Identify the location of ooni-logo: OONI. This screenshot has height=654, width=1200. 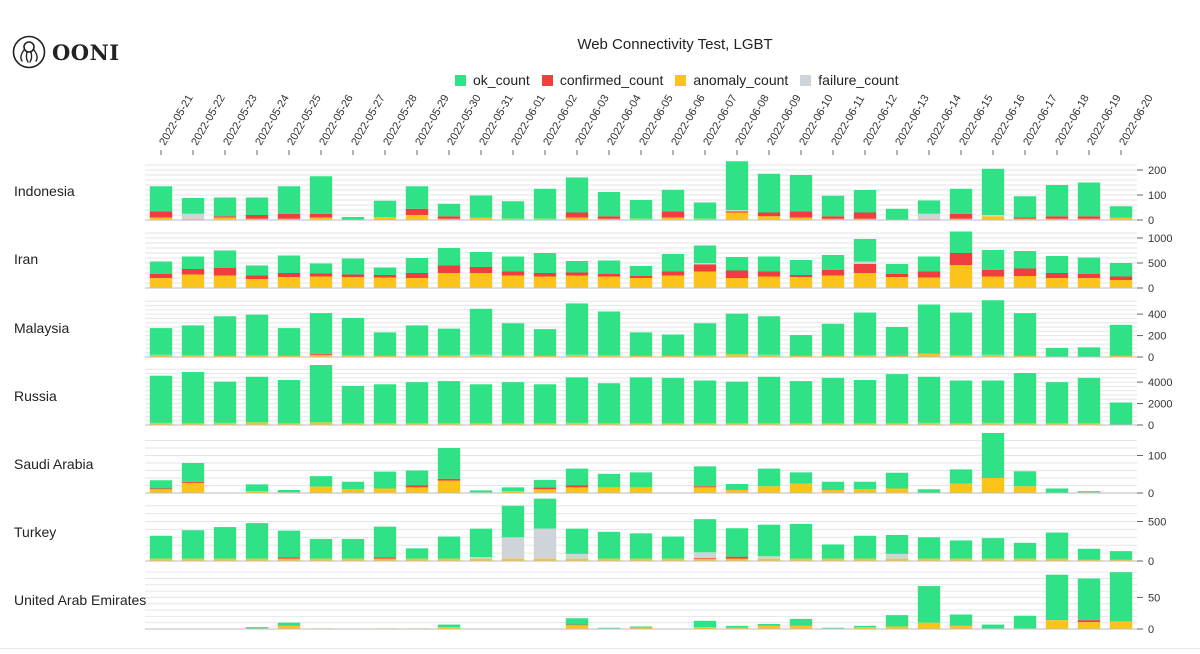
(66, 52).